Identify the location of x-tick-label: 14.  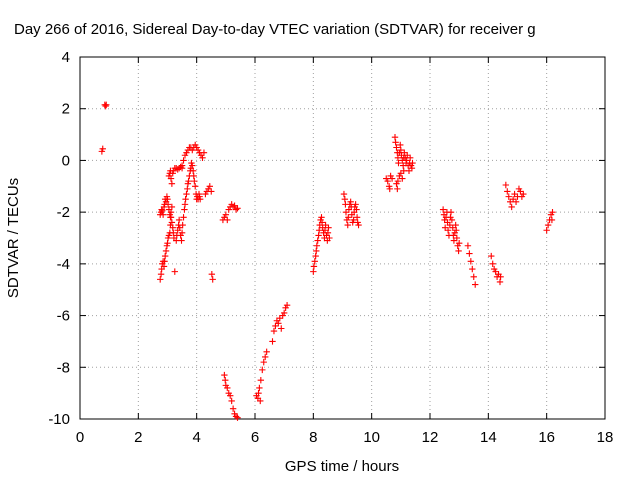
(488, 437).